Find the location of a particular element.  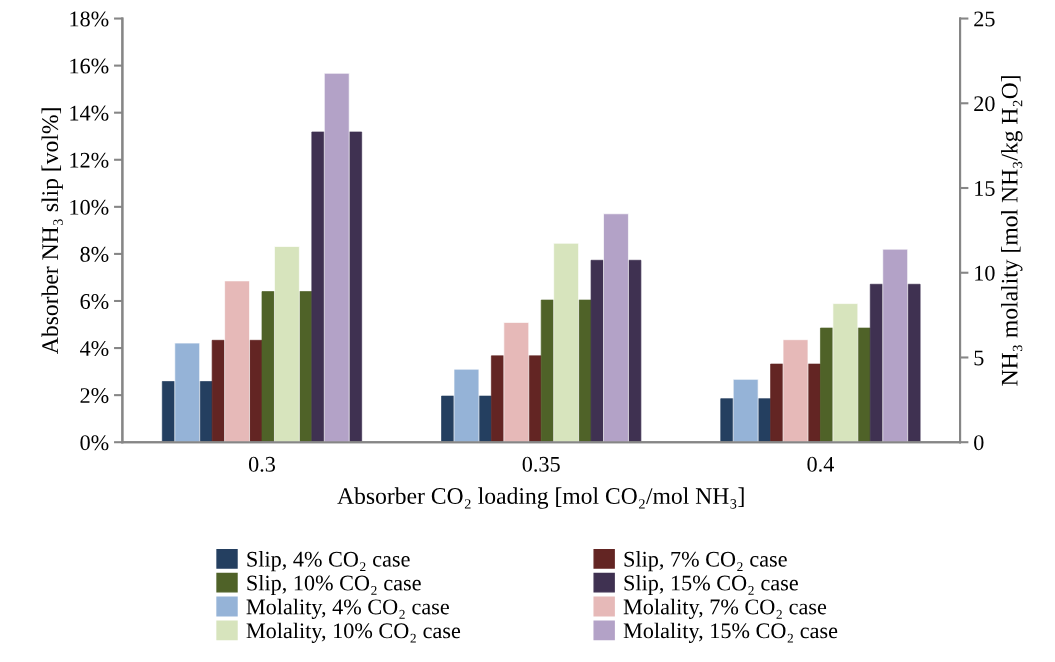

y2-axis-title: NH₃ molality [mol NH₃/kg H₂O] is located at coordinates (1012, 231).